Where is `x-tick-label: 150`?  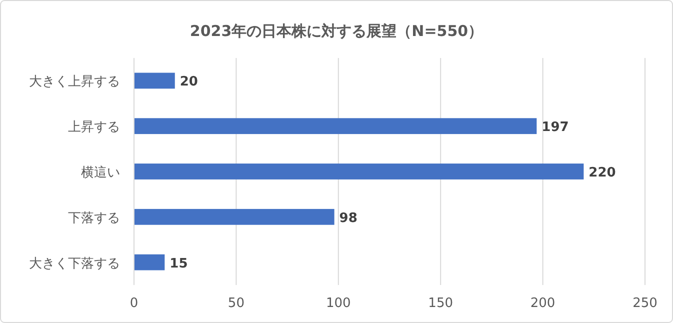
x-tick-label: 150 is located at coordinates (441, 303).